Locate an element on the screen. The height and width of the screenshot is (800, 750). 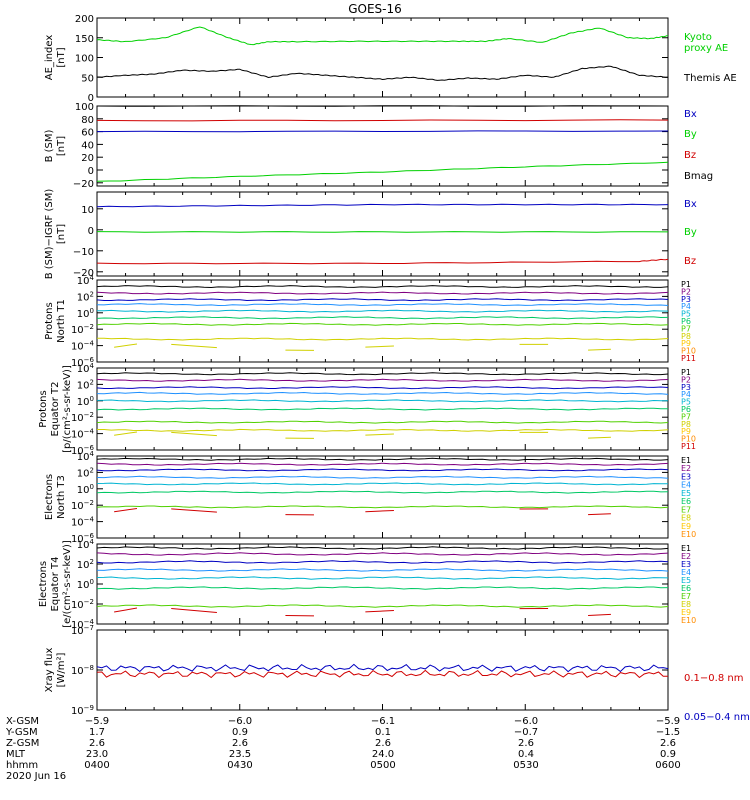
channel-line-e6 is located at coordinates (382, 492).